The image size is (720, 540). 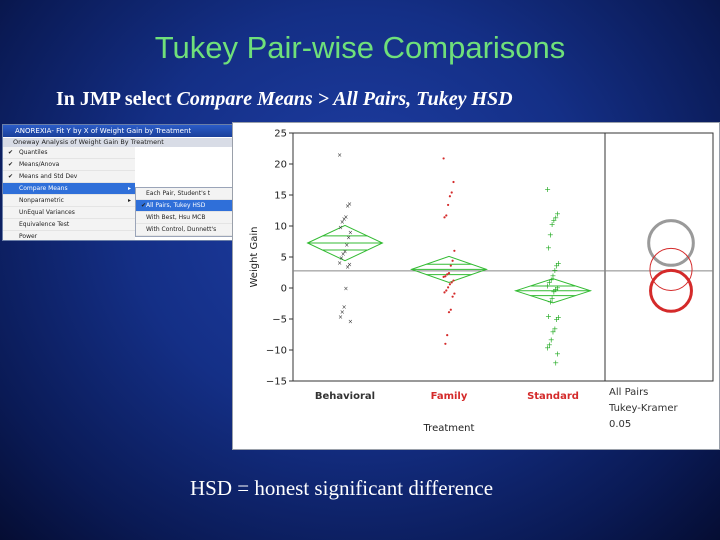 What do you see at coordinates (280, 134) in the screenshot?
I see `y-tick-label: 25` at bounding box center [280, 134].